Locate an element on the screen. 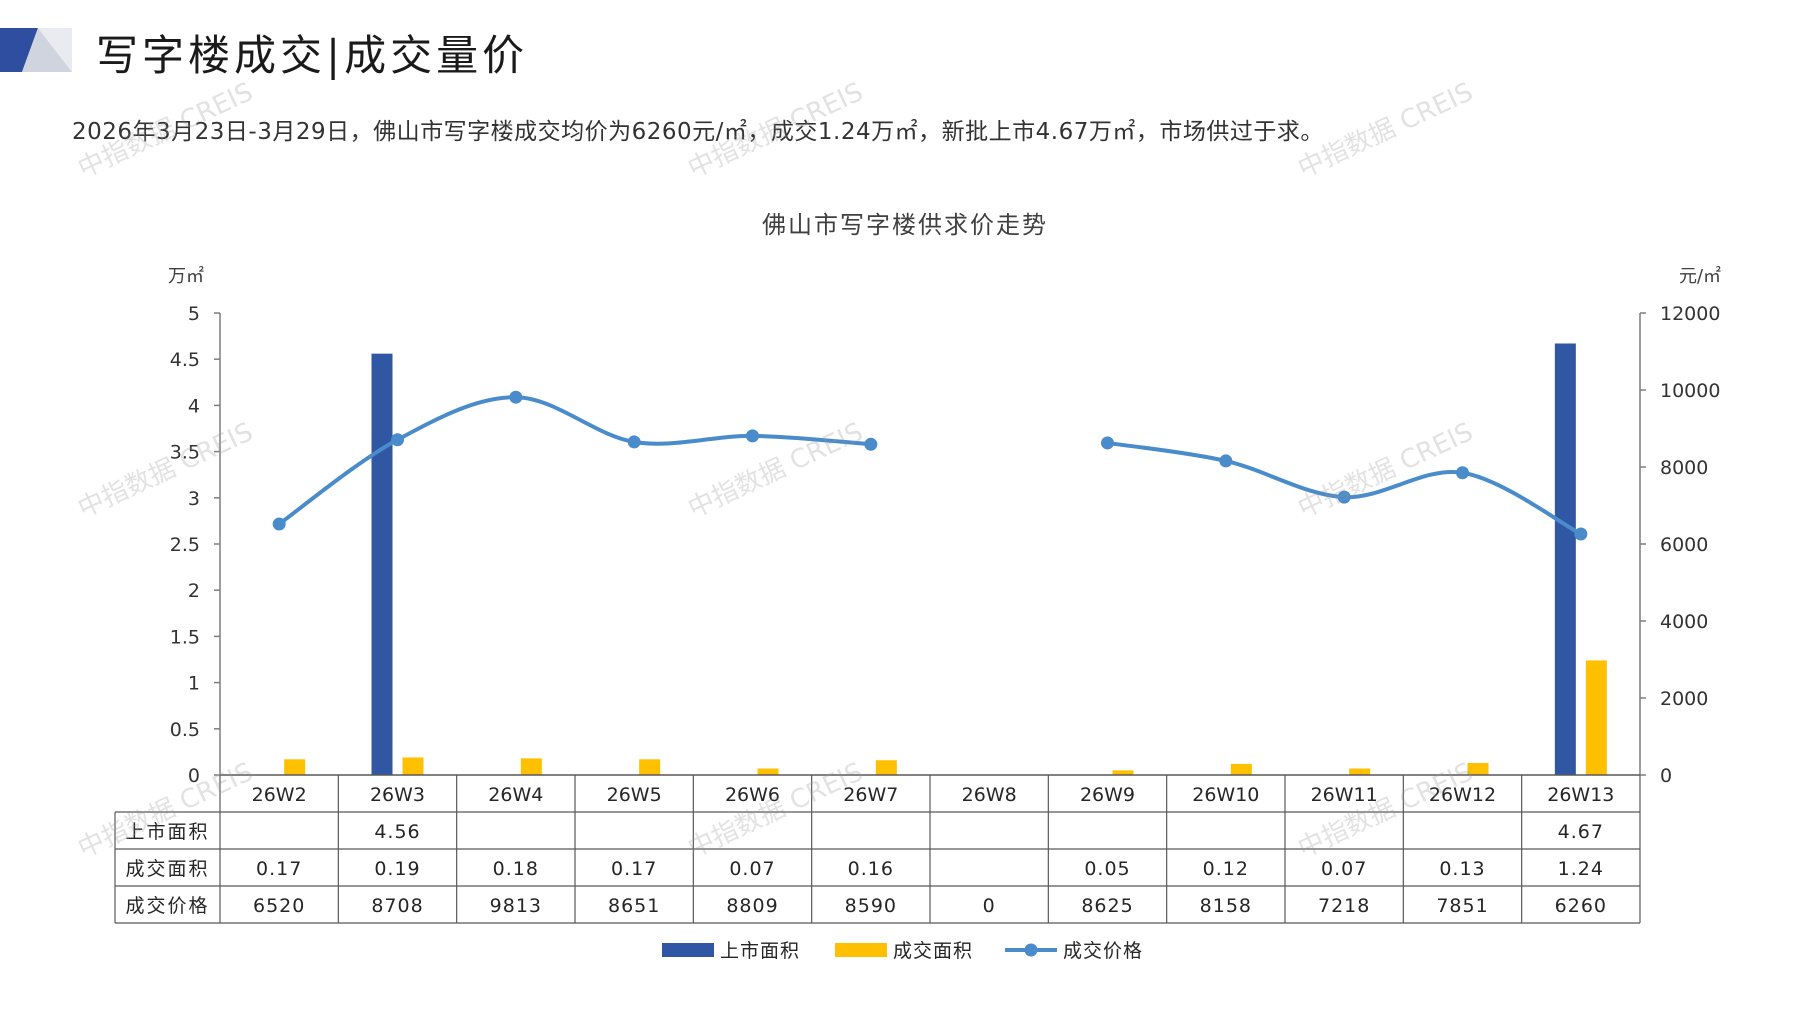 The width and height of the screenshot is (1797, 1010). x-tick-label: 26W9 is located at coordinates (1107, 795).